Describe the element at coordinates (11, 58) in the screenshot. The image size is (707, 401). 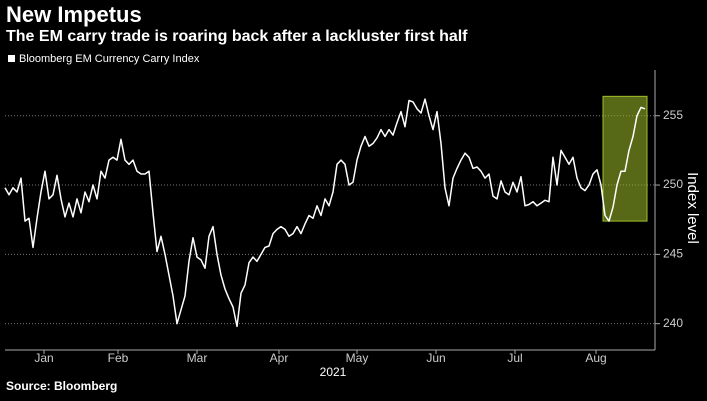
I see `legend-swatch` at that location.